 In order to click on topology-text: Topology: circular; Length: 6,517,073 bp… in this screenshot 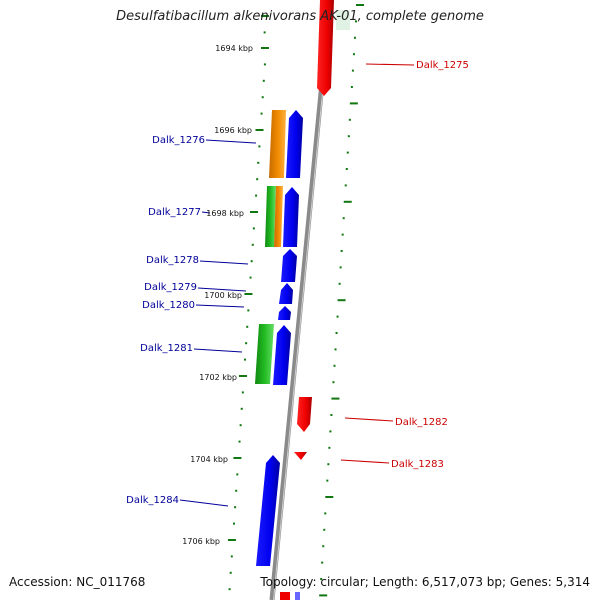, I will do `click(425, 582)`.